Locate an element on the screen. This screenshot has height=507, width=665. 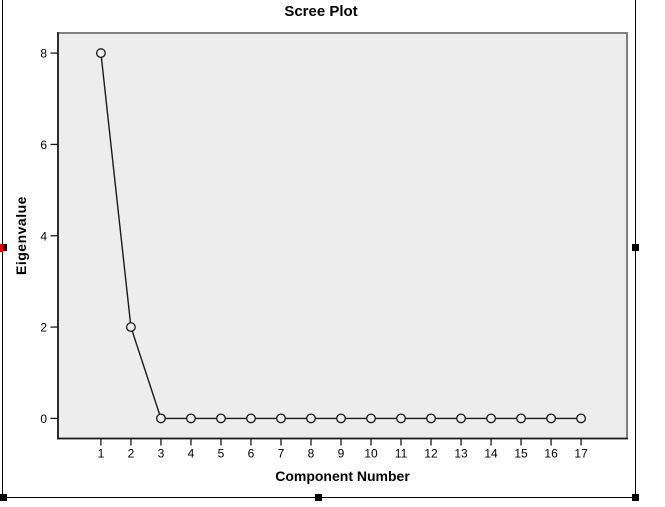
x-tick-label: 16 is located at coordinates (551, 454).